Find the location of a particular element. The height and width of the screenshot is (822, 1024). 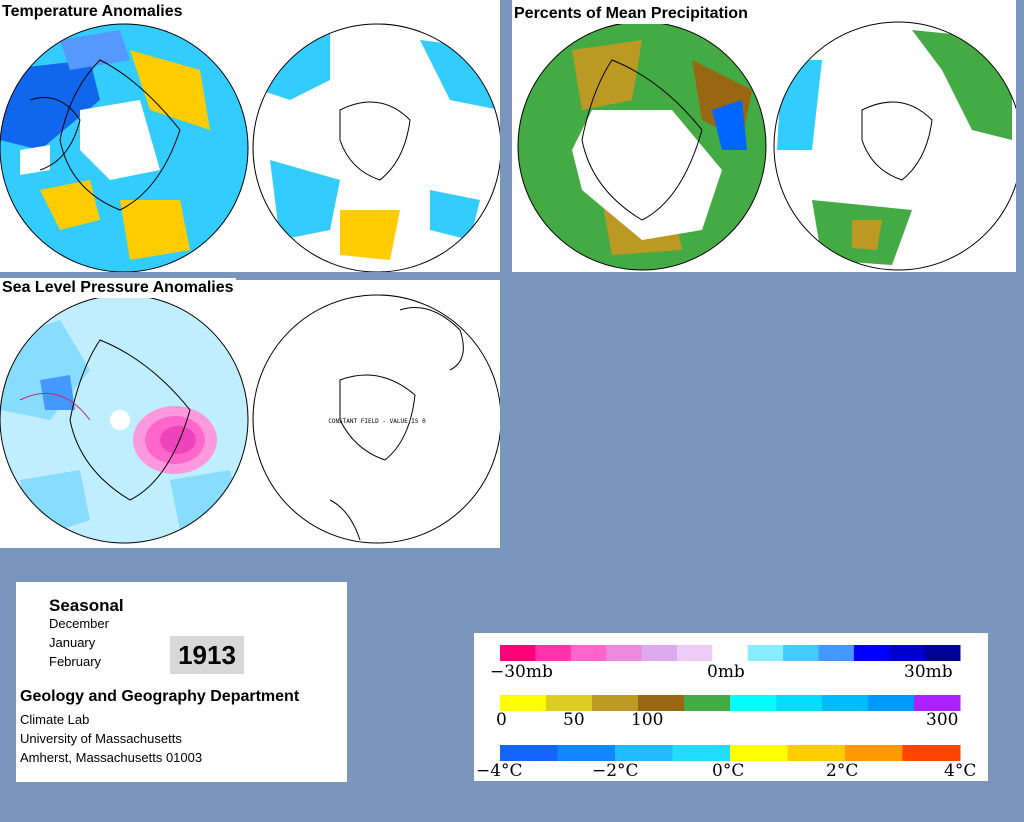

month-february: February is located at coordinates (75, 661).